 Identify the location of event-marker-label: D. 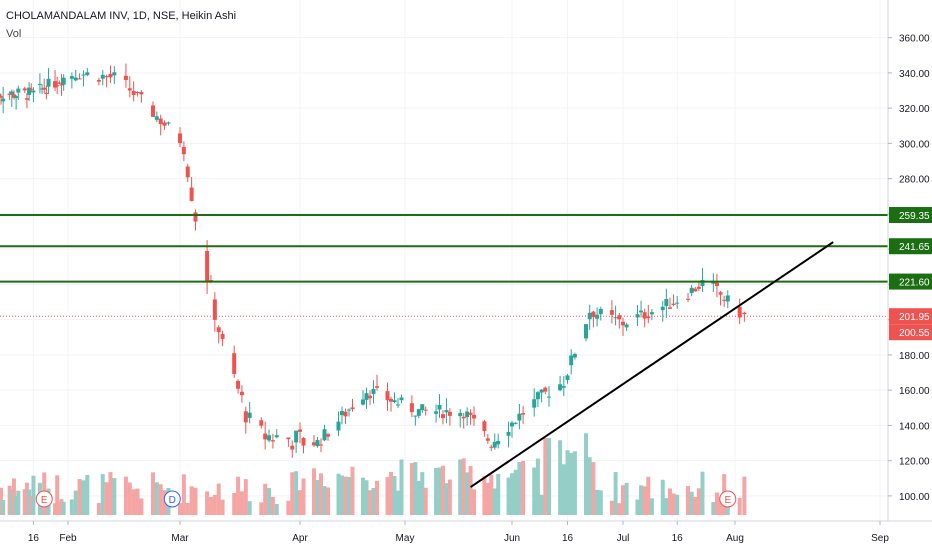
(172, 500).